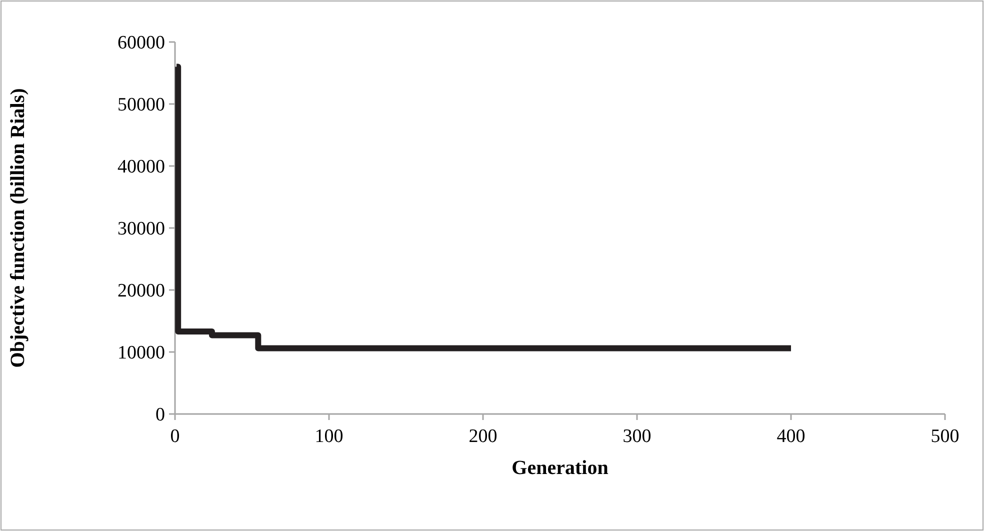  What do you see at coordinates (141, 229) in the screenshot?
I see `y-tick-label: 30000` at bounding box center [141, 229].